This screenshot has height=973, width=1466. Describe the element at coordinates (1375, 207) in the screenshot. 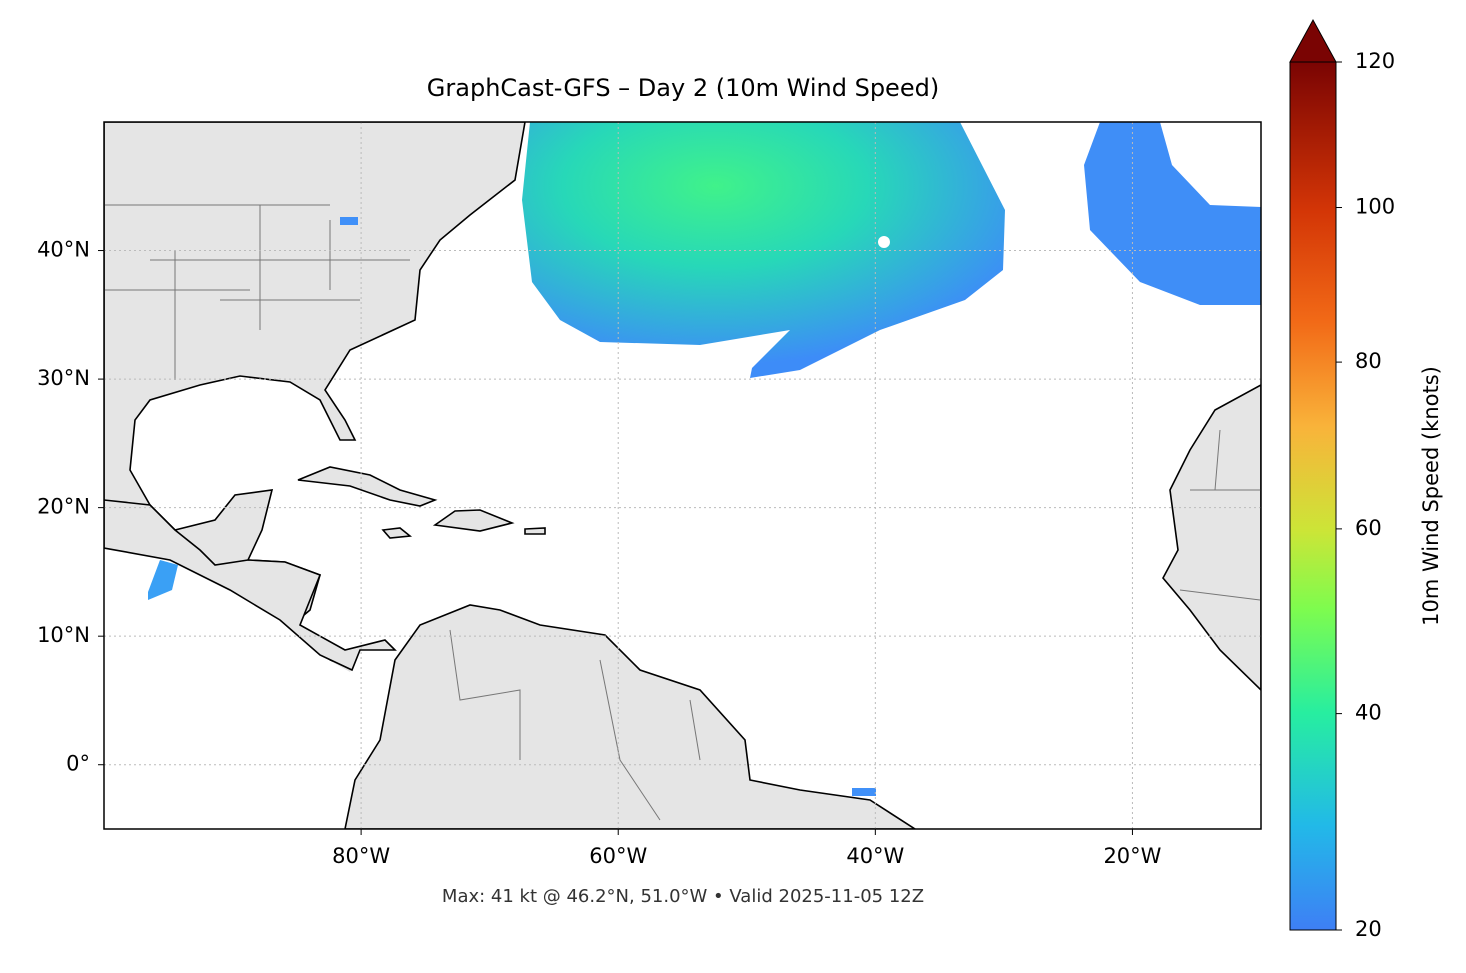

I see `colorbar-tick-label: 100` at that location.